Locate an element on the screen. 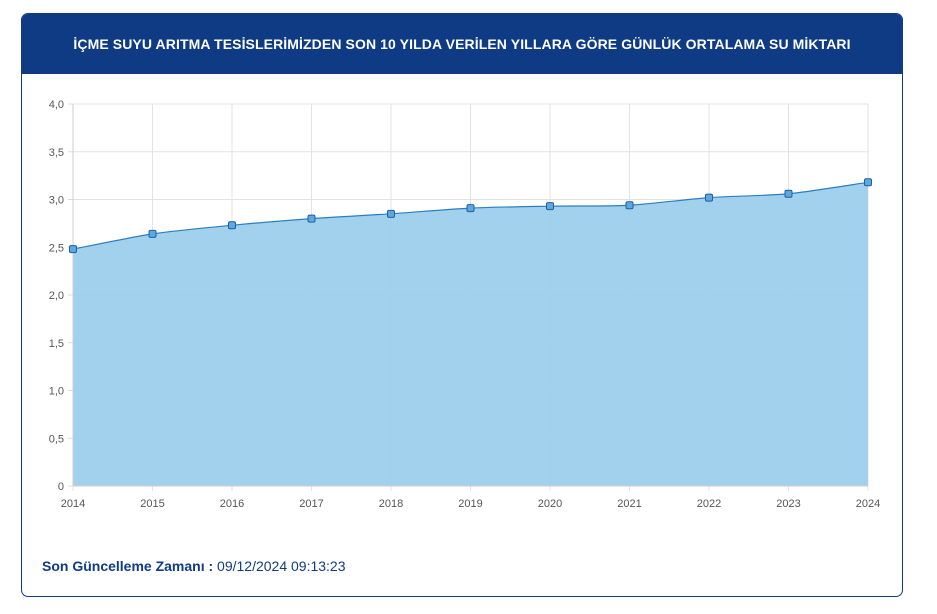  last-update-value: 09/12/2024 09:13:23 is located at coordinates (281, 566).